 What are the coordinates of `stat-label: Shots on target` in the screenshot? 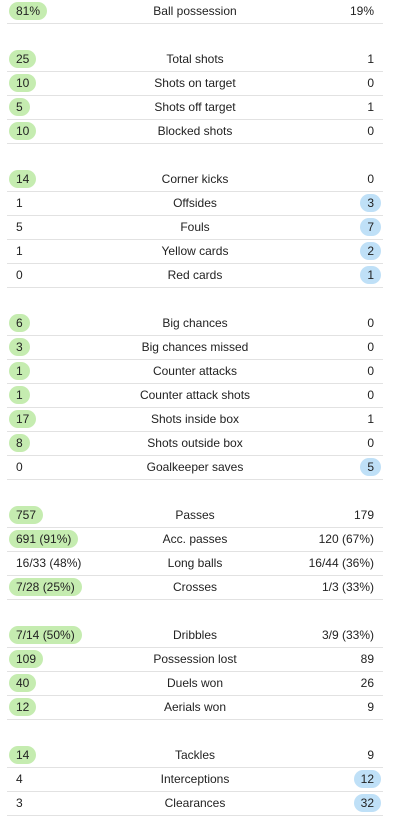 It's located at (195, 83).